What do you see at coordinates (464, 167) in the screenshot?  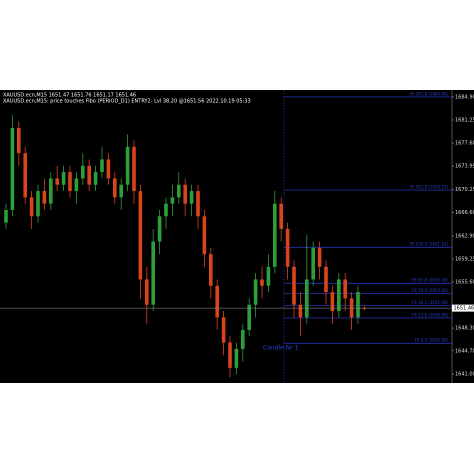 I see `y-tick-label: 1673.95` at bounding box center [464, 167].